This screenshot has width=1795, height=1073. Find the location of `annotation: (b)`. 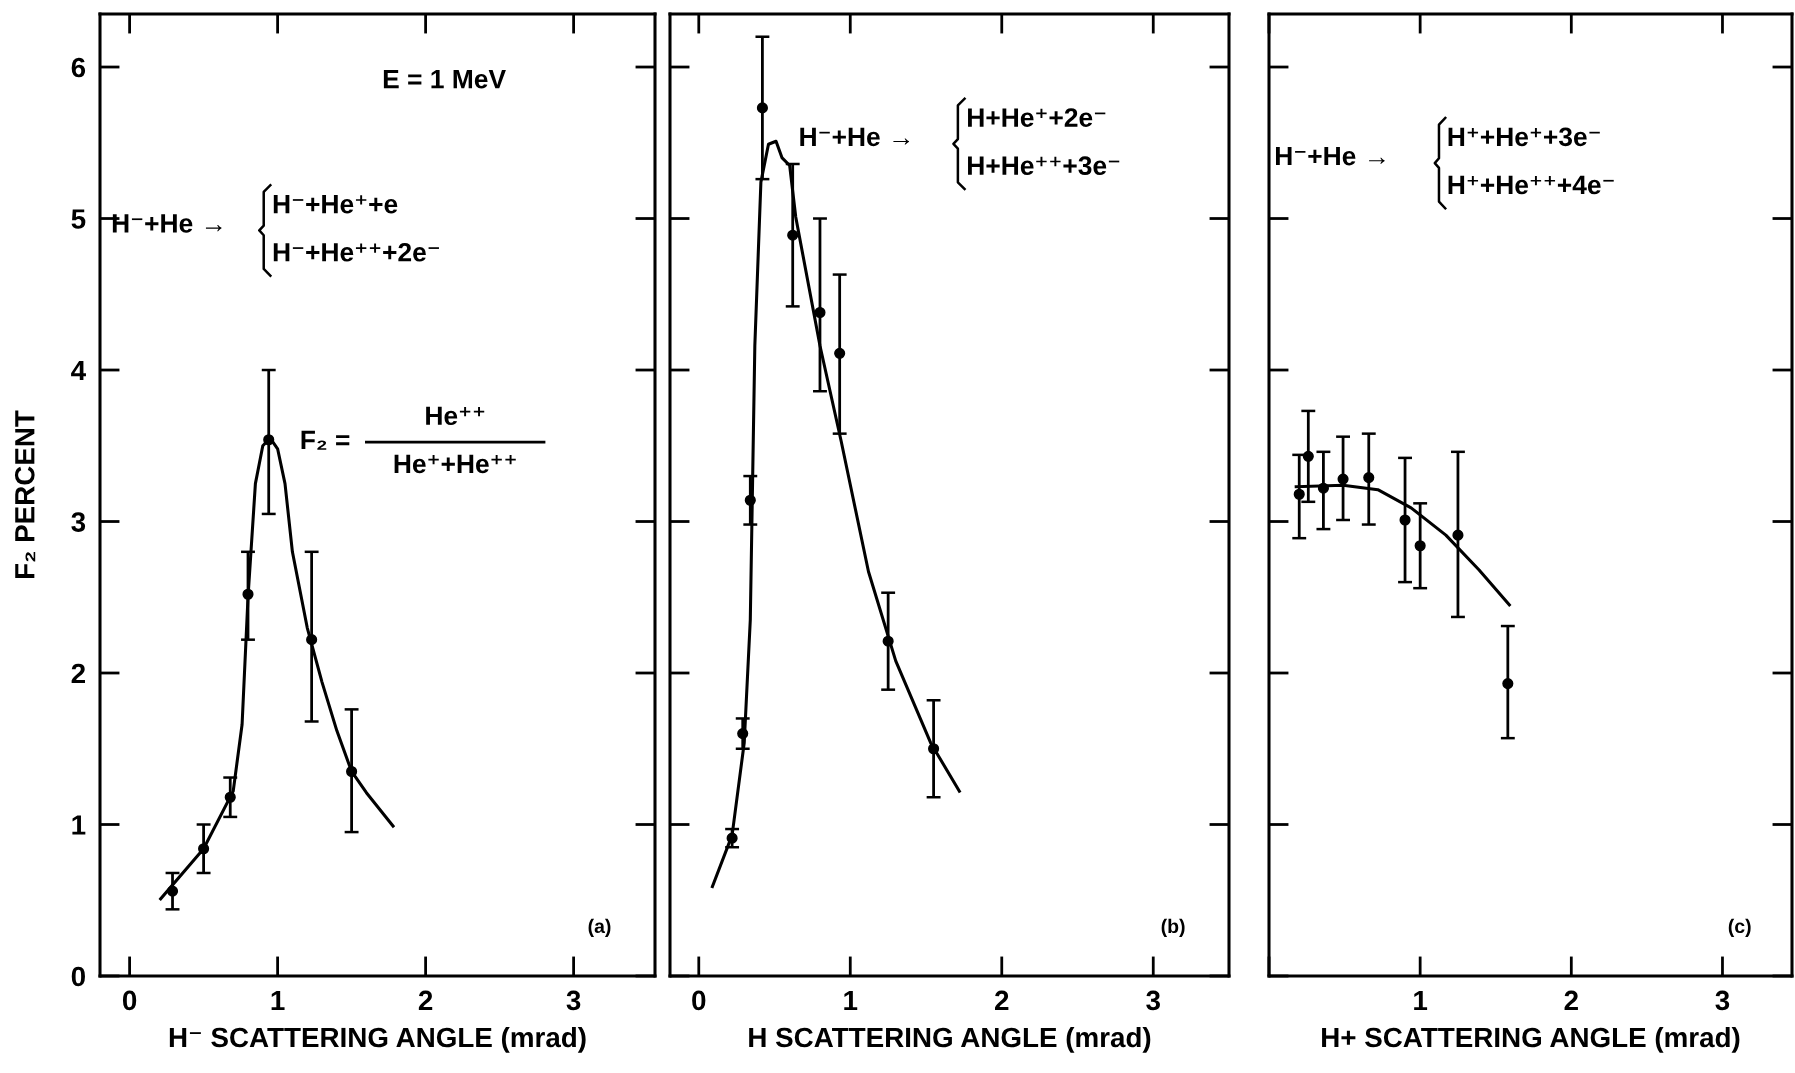

annotation: (b) is located at coordinates (1173, 927).